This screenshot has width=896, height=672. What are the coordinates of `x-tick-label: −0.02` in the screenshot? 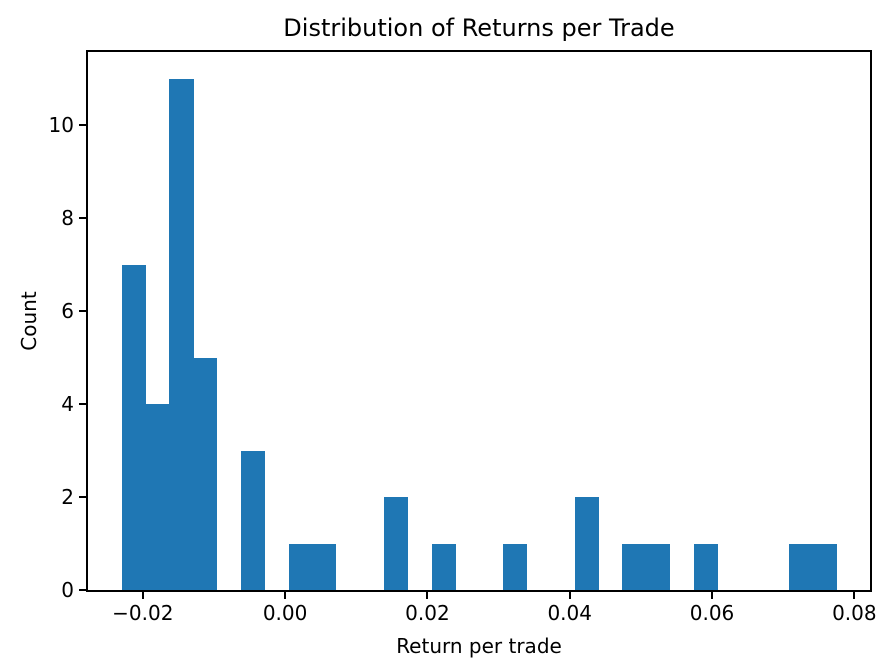 It's located at (143, 613).